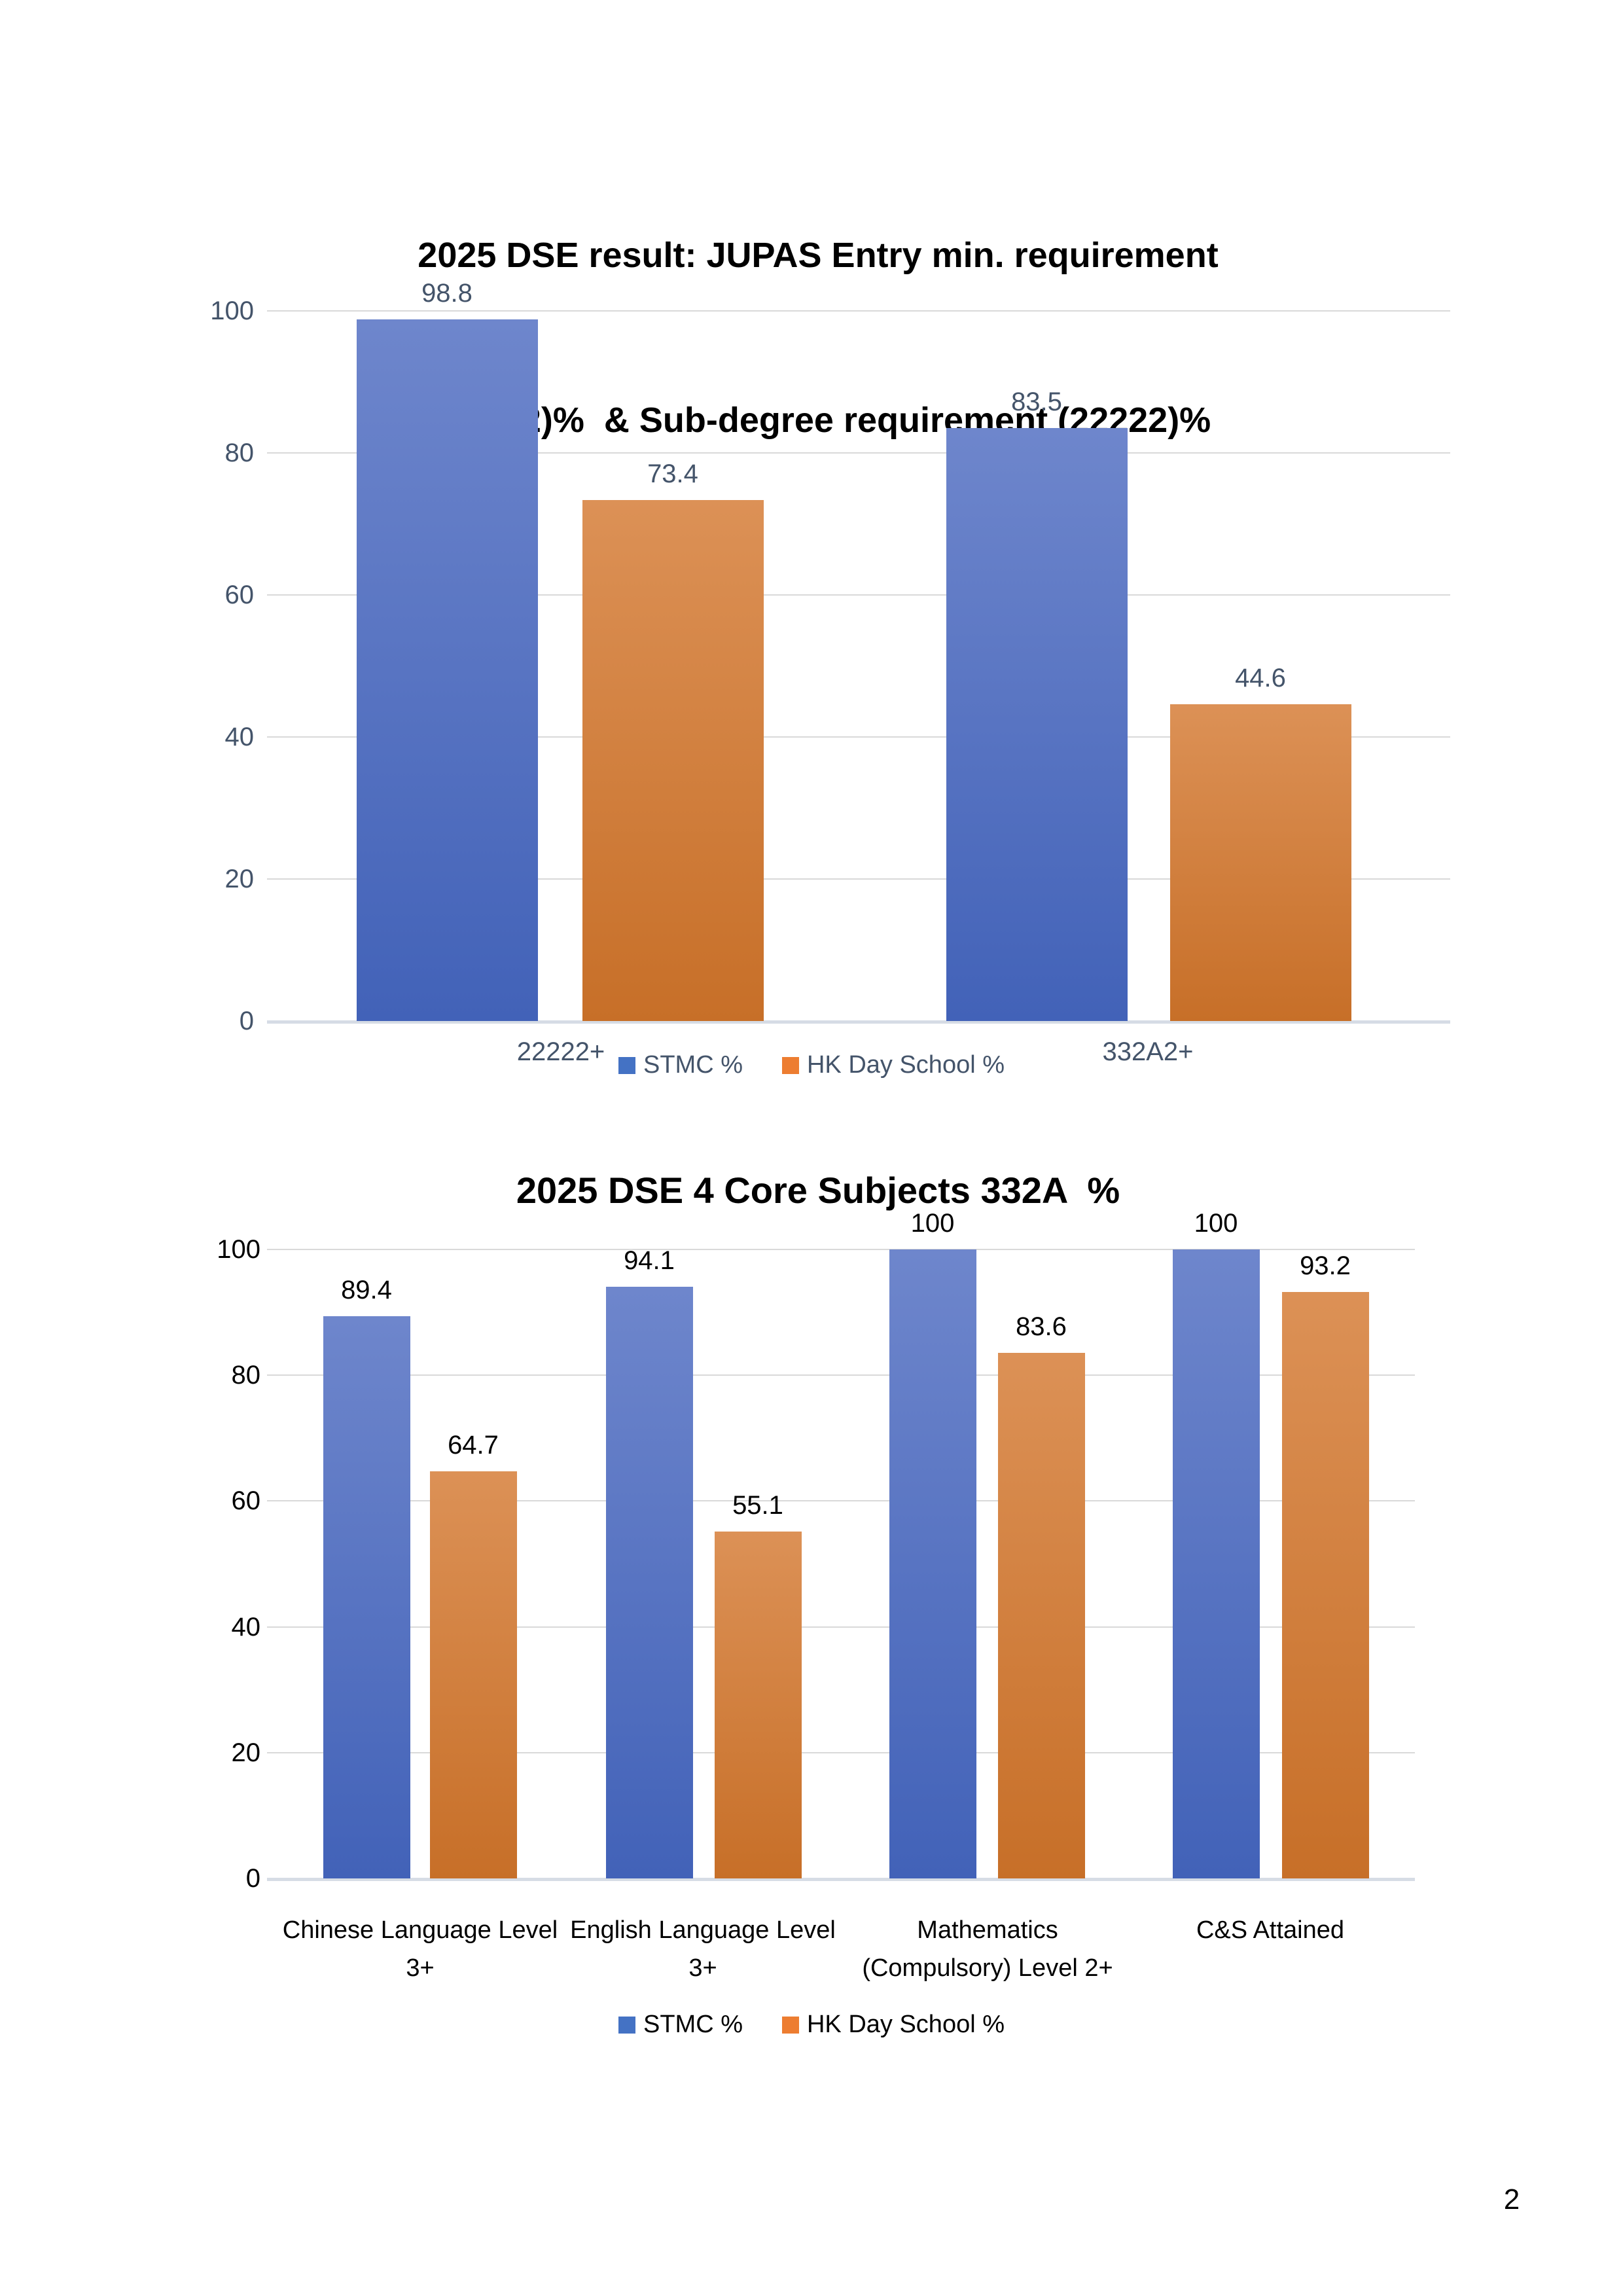 This screenshot has height=2296, width=1623. What do you see at coordinates (1036, 401) in the screenshot?
I see `bar-value-label: 83.5` at bounding box center [1036, 401].